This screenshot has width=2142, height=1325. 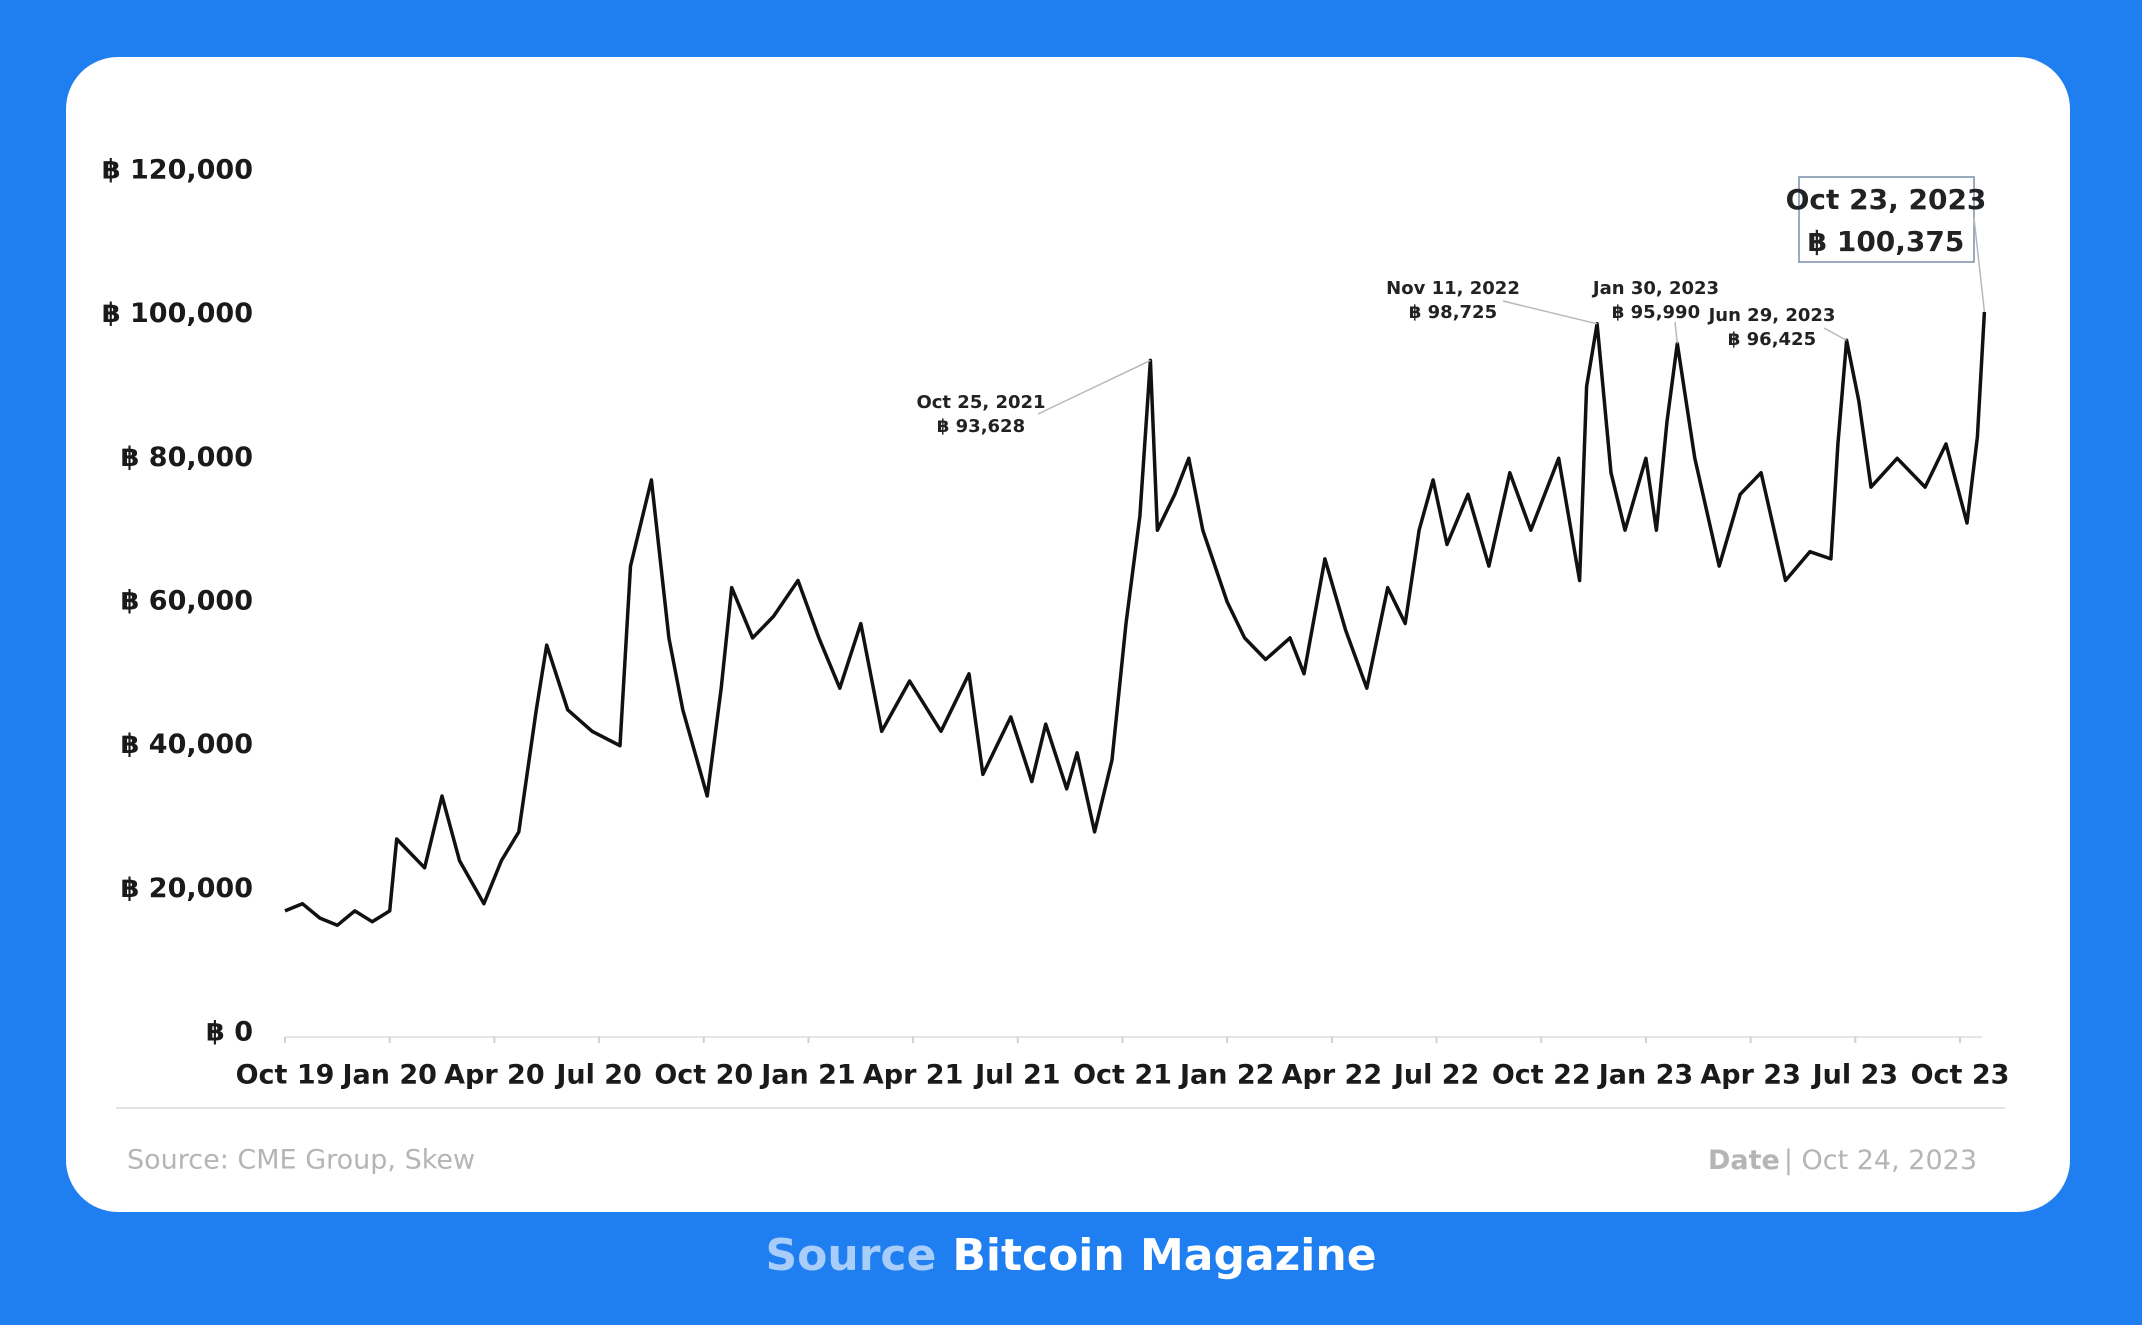 What do you see at coordinates (1855, 1075) in the screenshot?
I see `x-tick-label: Jul 23` at bounding box center [1855, 1075].